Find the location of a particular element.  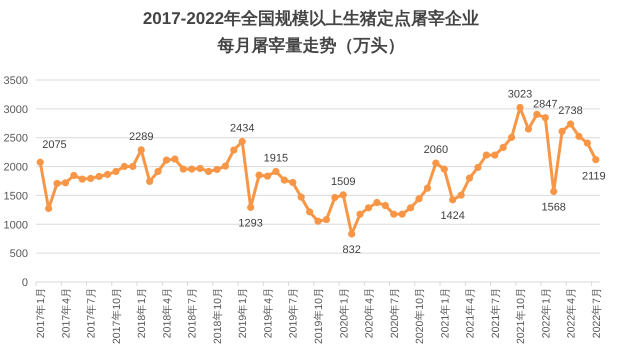

x-tick-label: 2020年1月 is located at coordinates (344, 312).